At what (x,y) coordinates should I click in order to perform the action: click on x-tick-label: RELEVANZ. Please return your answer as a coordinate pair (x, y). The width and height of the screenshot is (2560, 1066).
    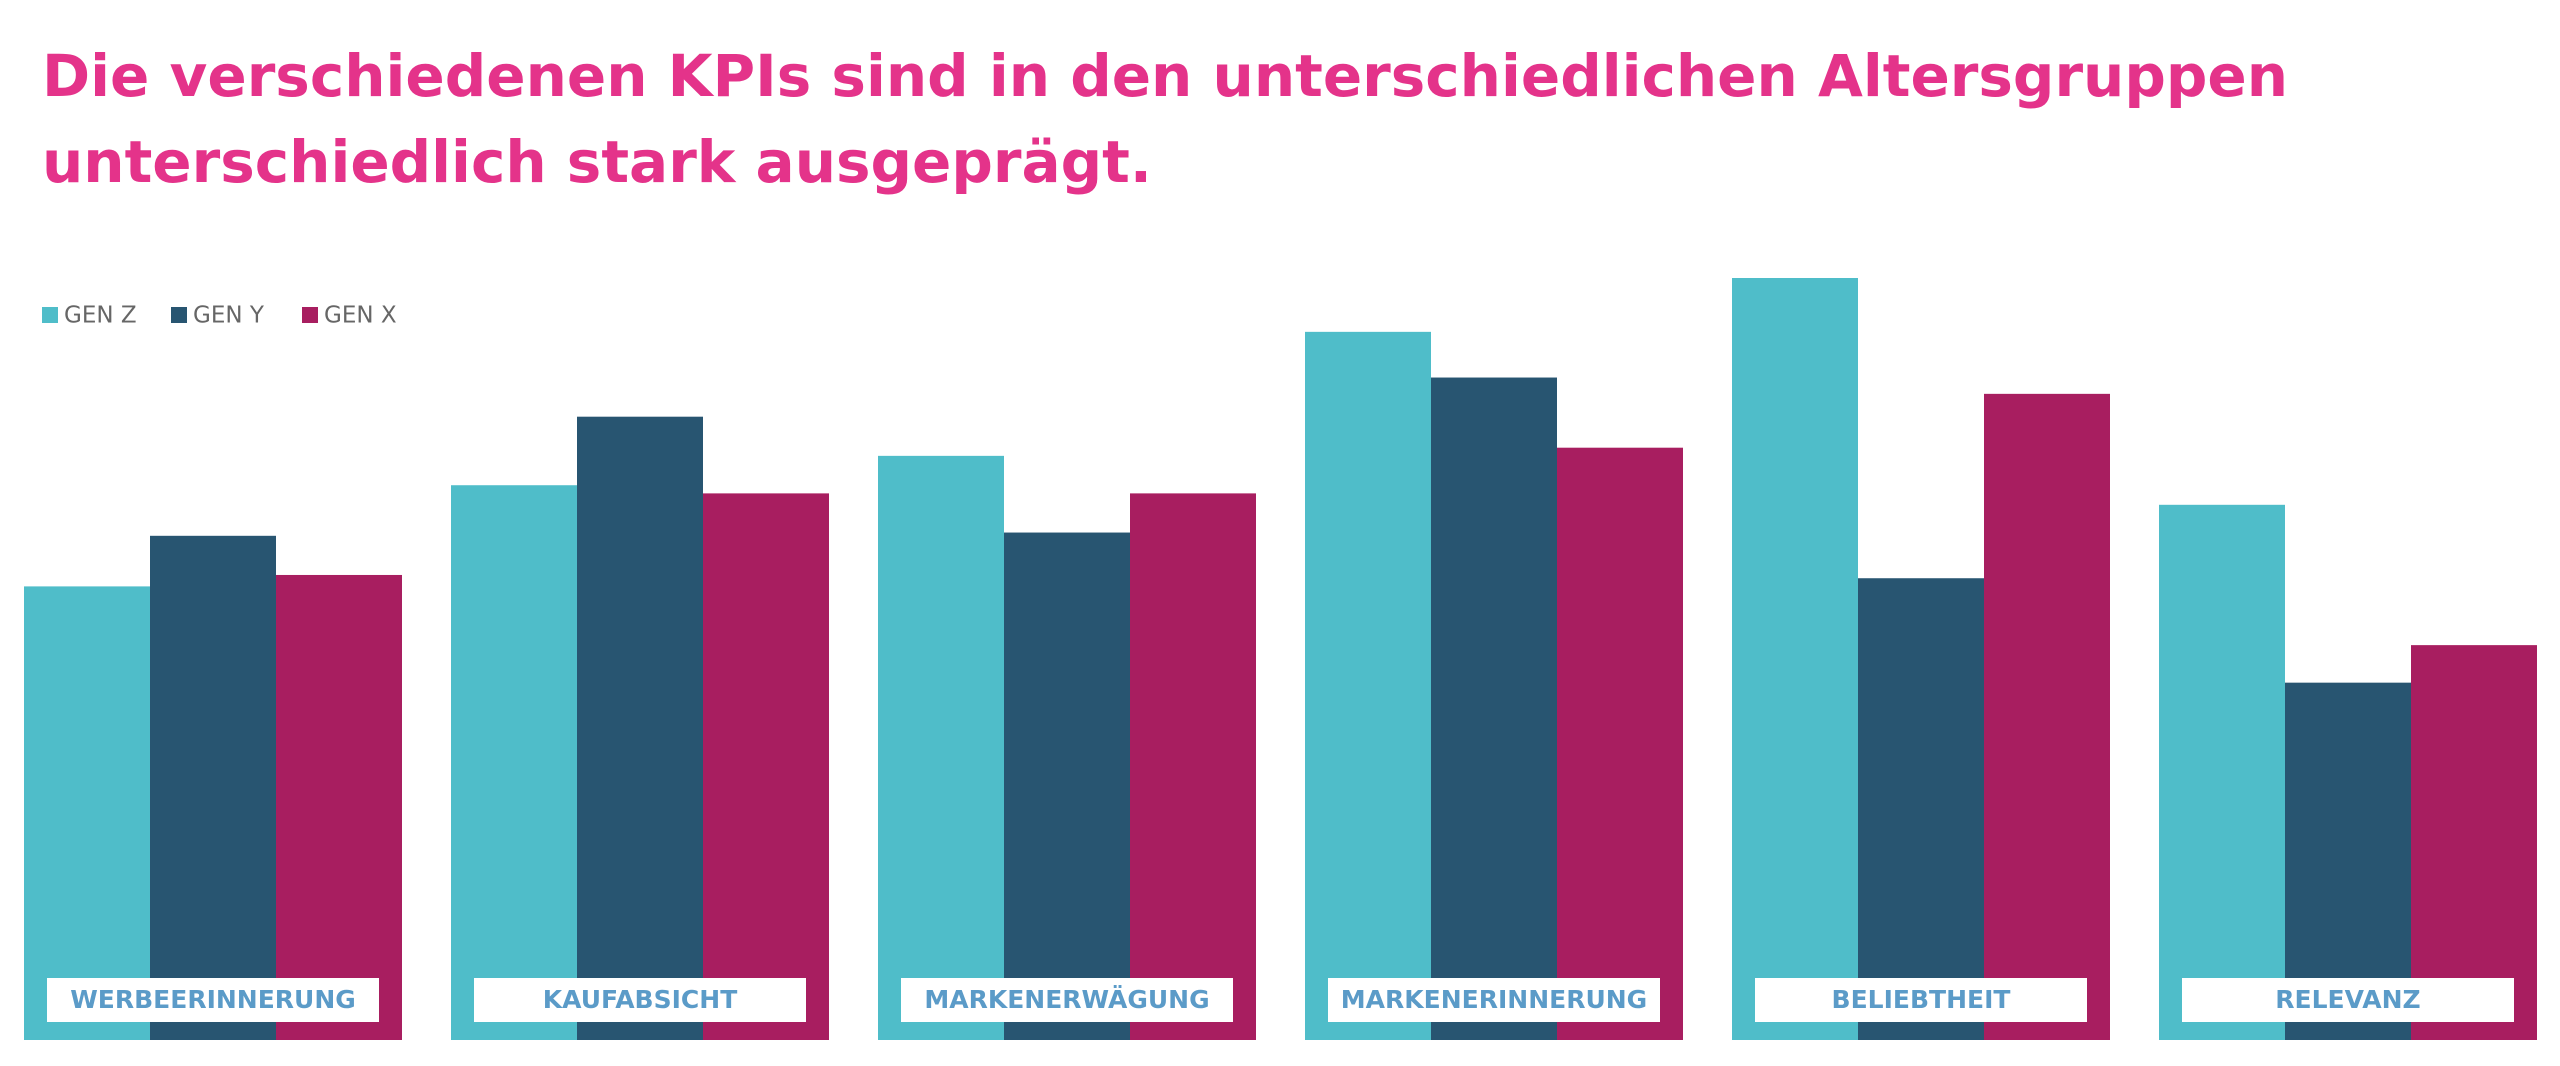
    Looking at the image, I should click on (2347, 999).